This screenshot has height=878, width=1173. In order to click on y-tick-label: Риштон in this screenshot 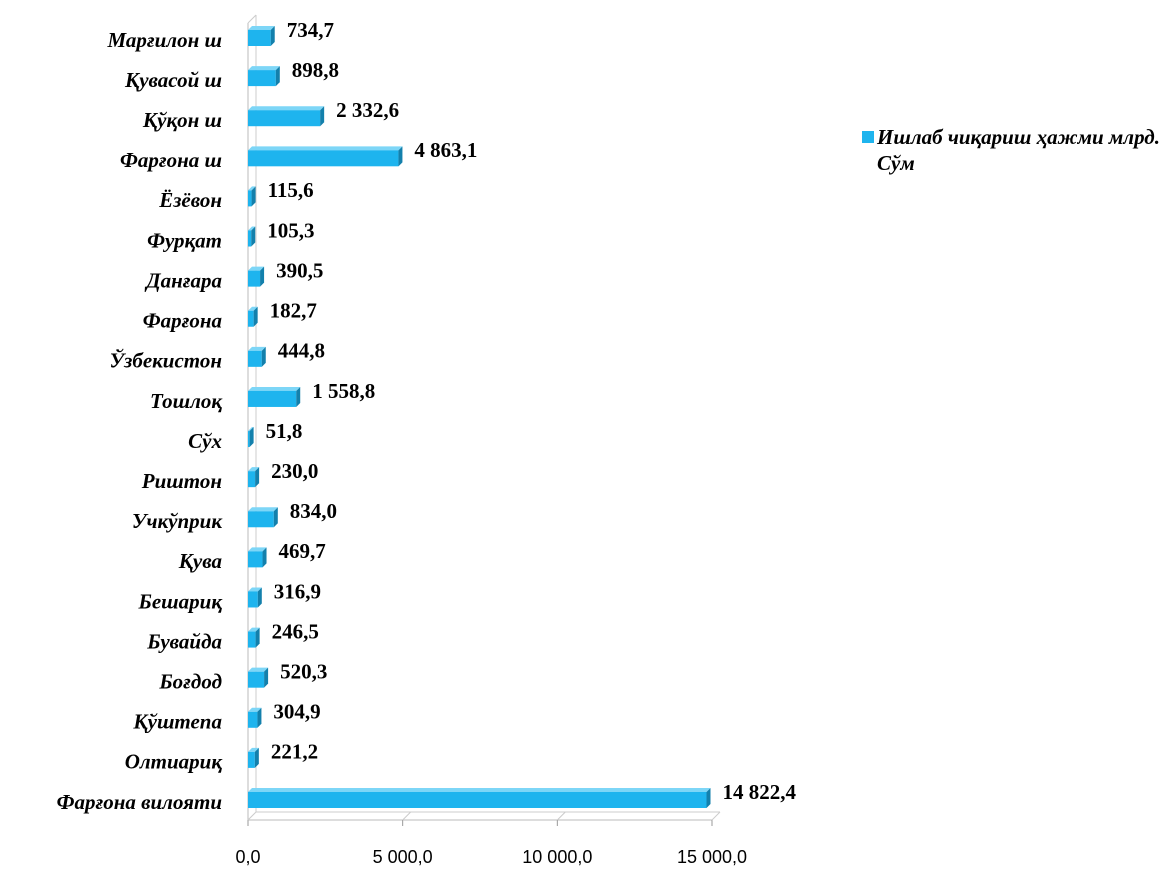, I will do `click(181, 481)`.